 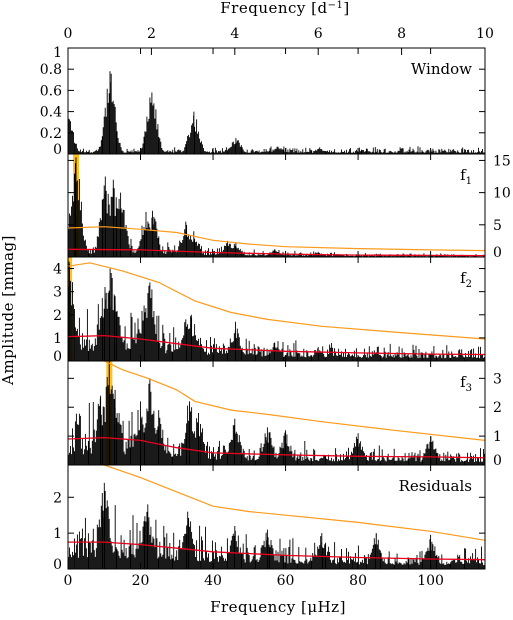 I want to click on panel-3: 0 1 2 3 4 f2, so click(x=269, y=310).